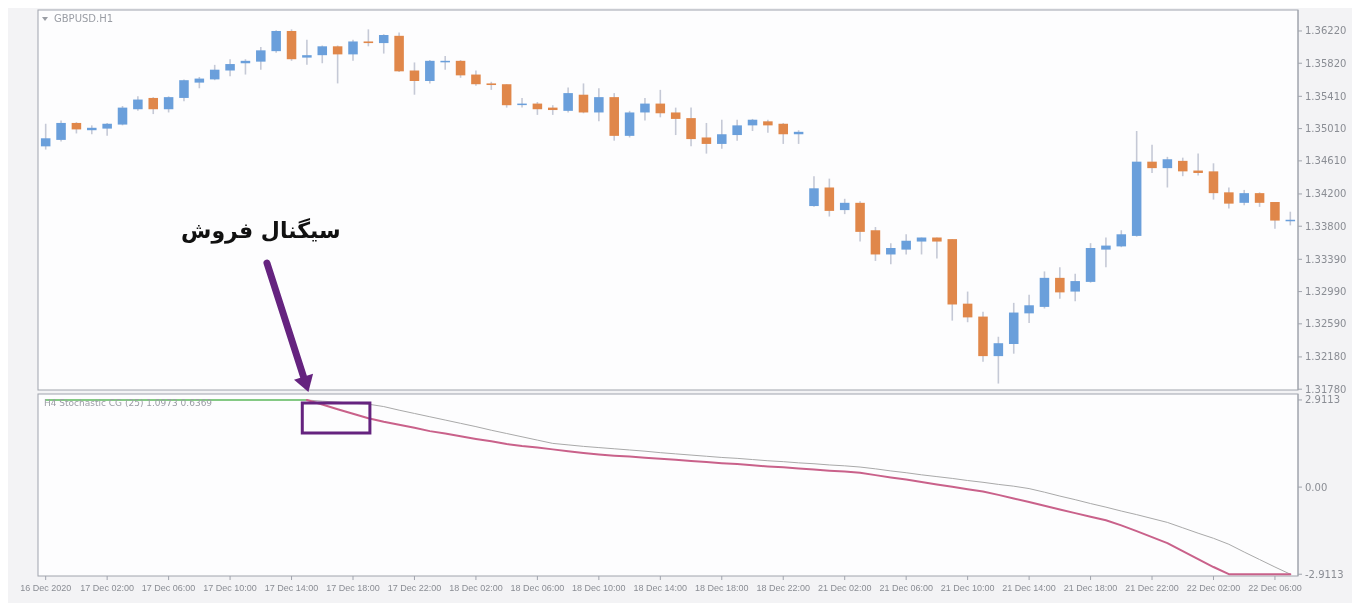 The image size is (1360, 605). What do you see at coordinates (1213, 588) in the screenshot?
I see `x-tick-label: 22 Dec 02:00` at bounding box center [1213, 588].